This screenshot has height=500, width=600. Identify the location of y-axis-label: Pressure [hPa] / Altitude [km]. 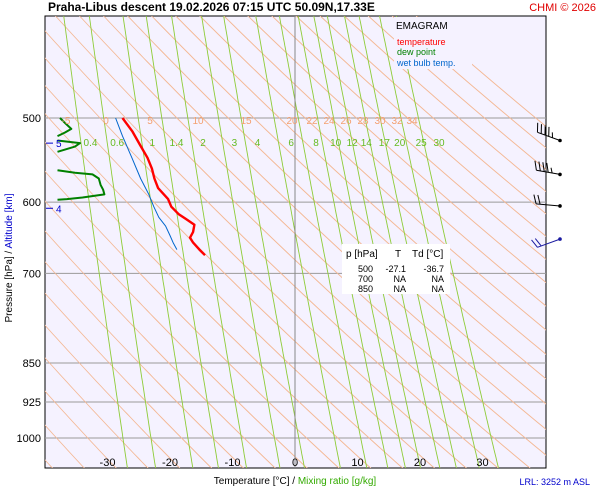
(9, 257).